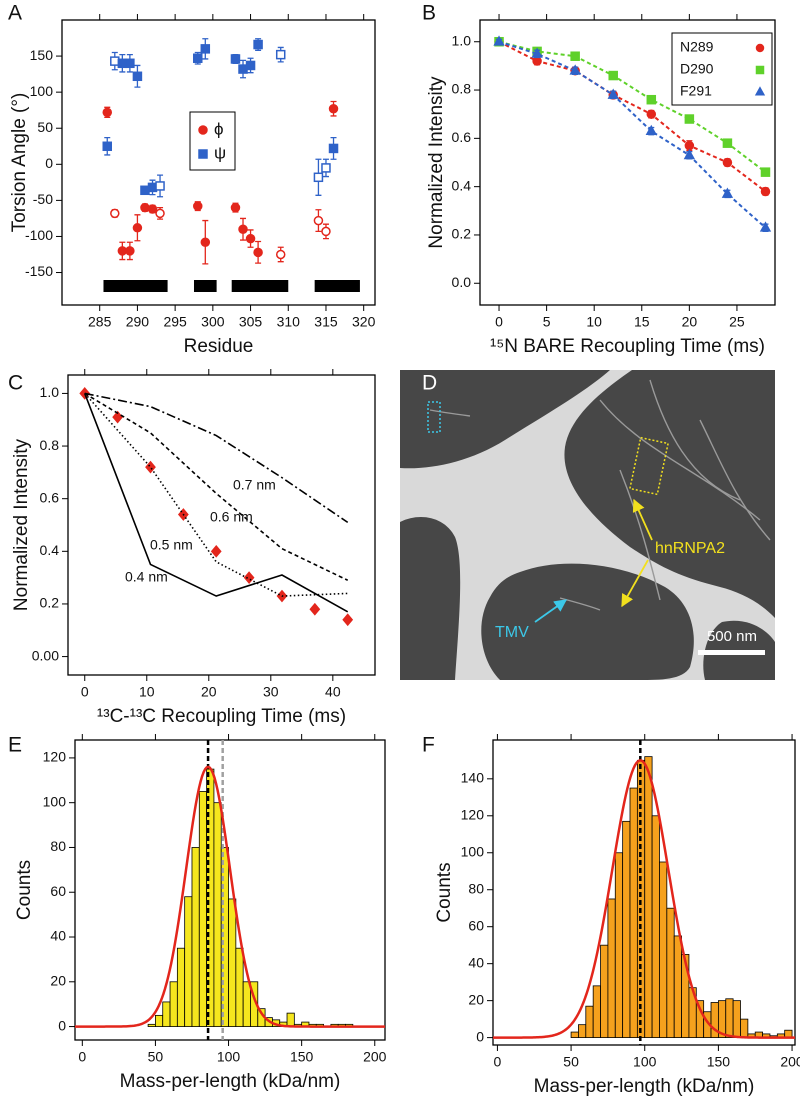 The width and height of the screenshot is (800, 1100). I want to click on x-tick-label: 100, so click(229, 1057).